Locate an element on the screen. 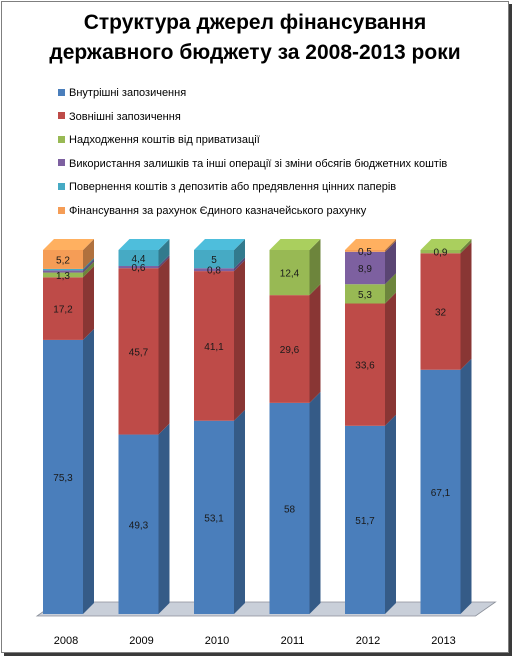  data-label: 4,4 is located at coordinates (139, 259).